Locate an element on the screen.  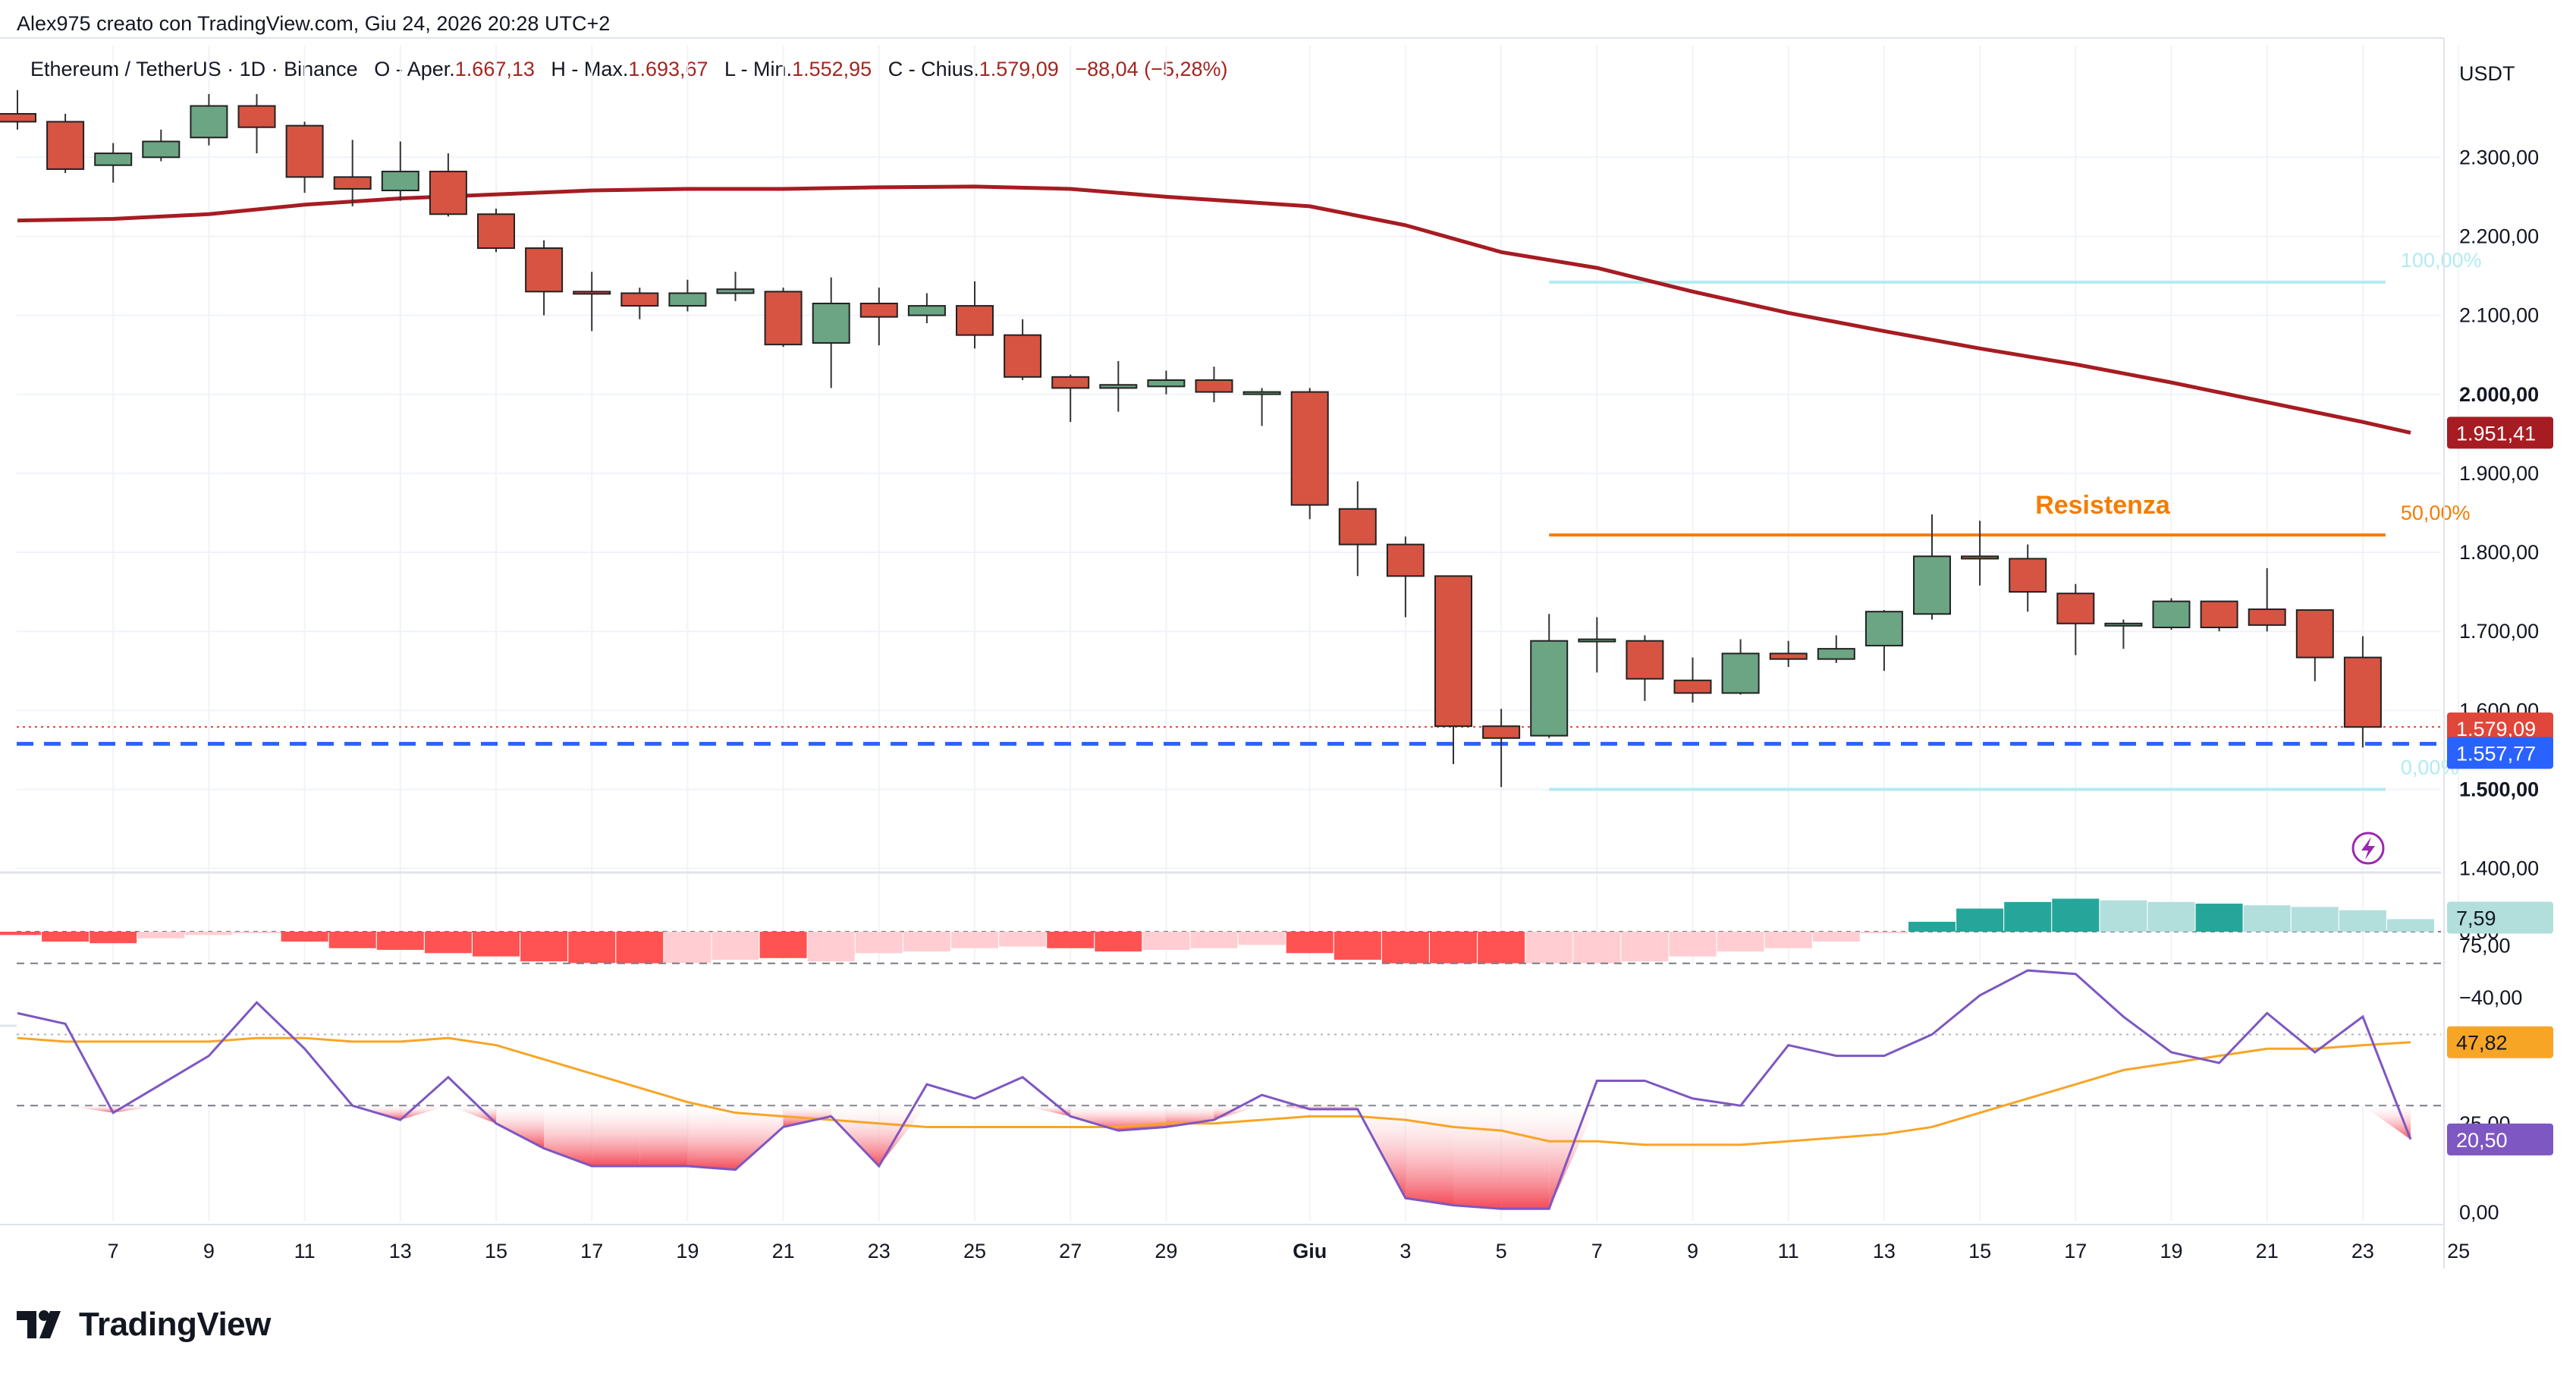
time-tick-label: 9 is located at coordinates (1692, 1251).